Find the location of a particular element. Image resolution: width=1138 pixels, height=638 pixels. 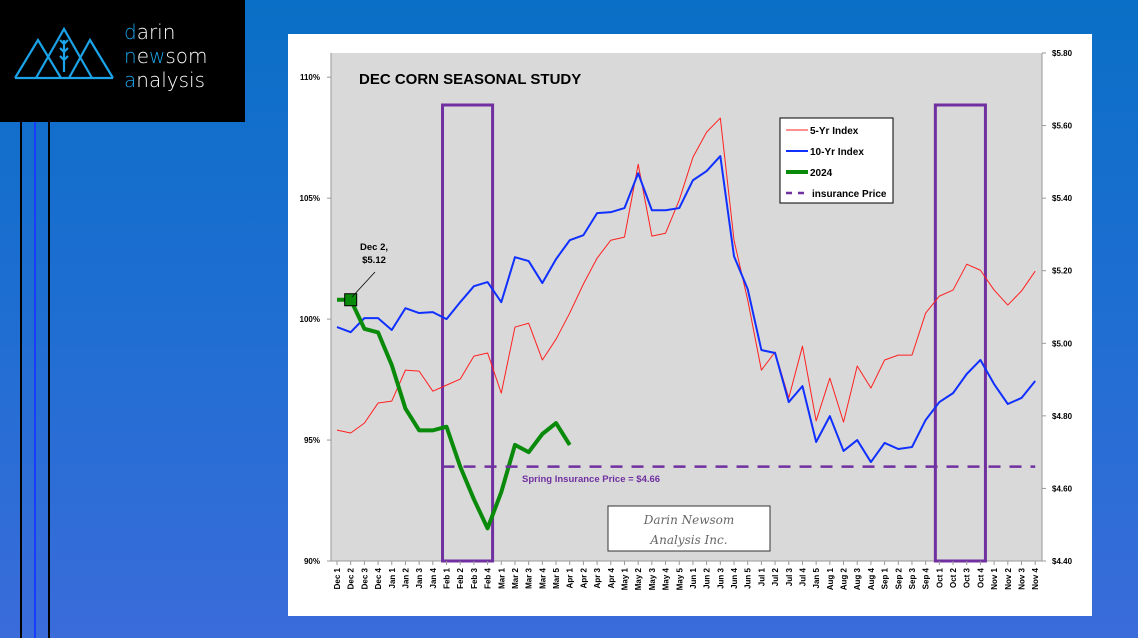

x-tick-label: Nov 4 is located at coordinates (1035, 578).